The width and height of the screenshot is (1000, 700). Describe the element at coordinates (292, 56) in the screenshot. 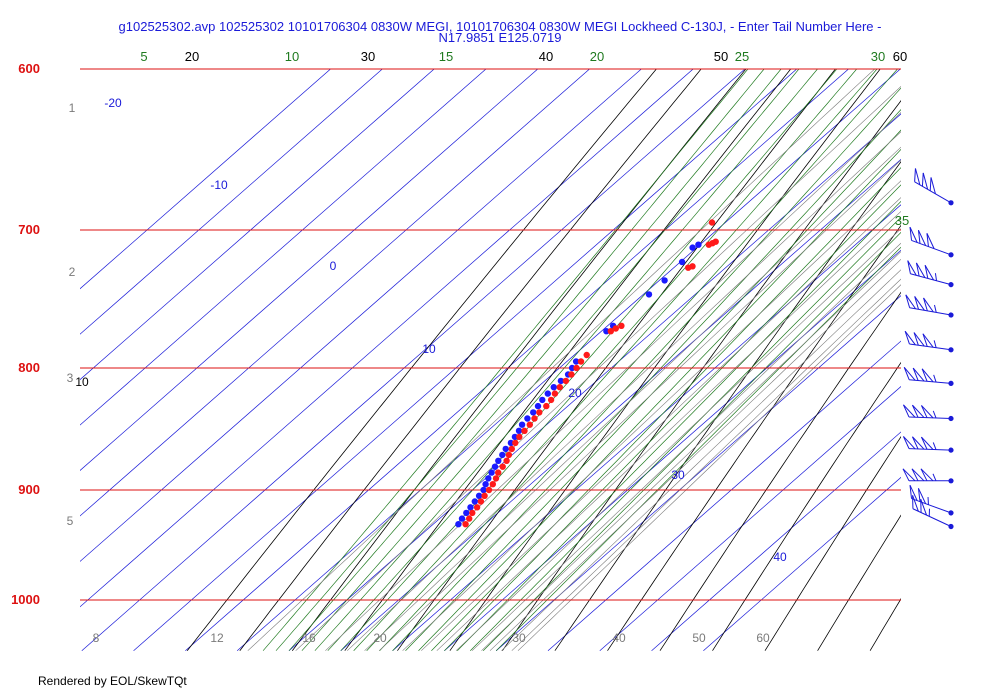

I see `moist-adiabat-label: 10` at that location.